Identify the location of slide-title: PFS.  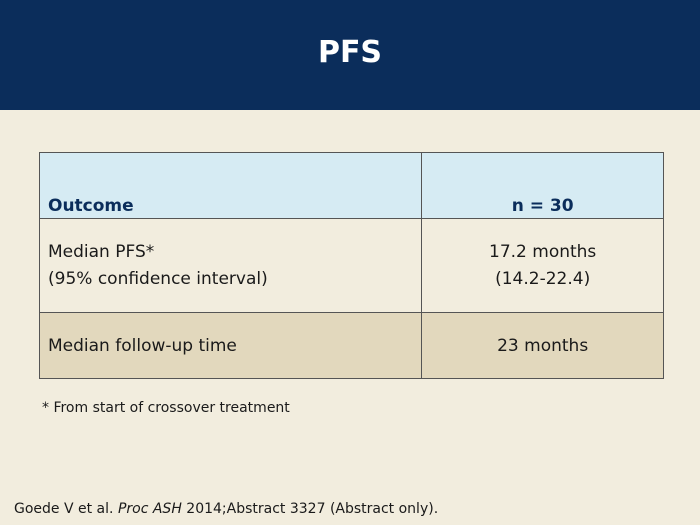
(350, 52).